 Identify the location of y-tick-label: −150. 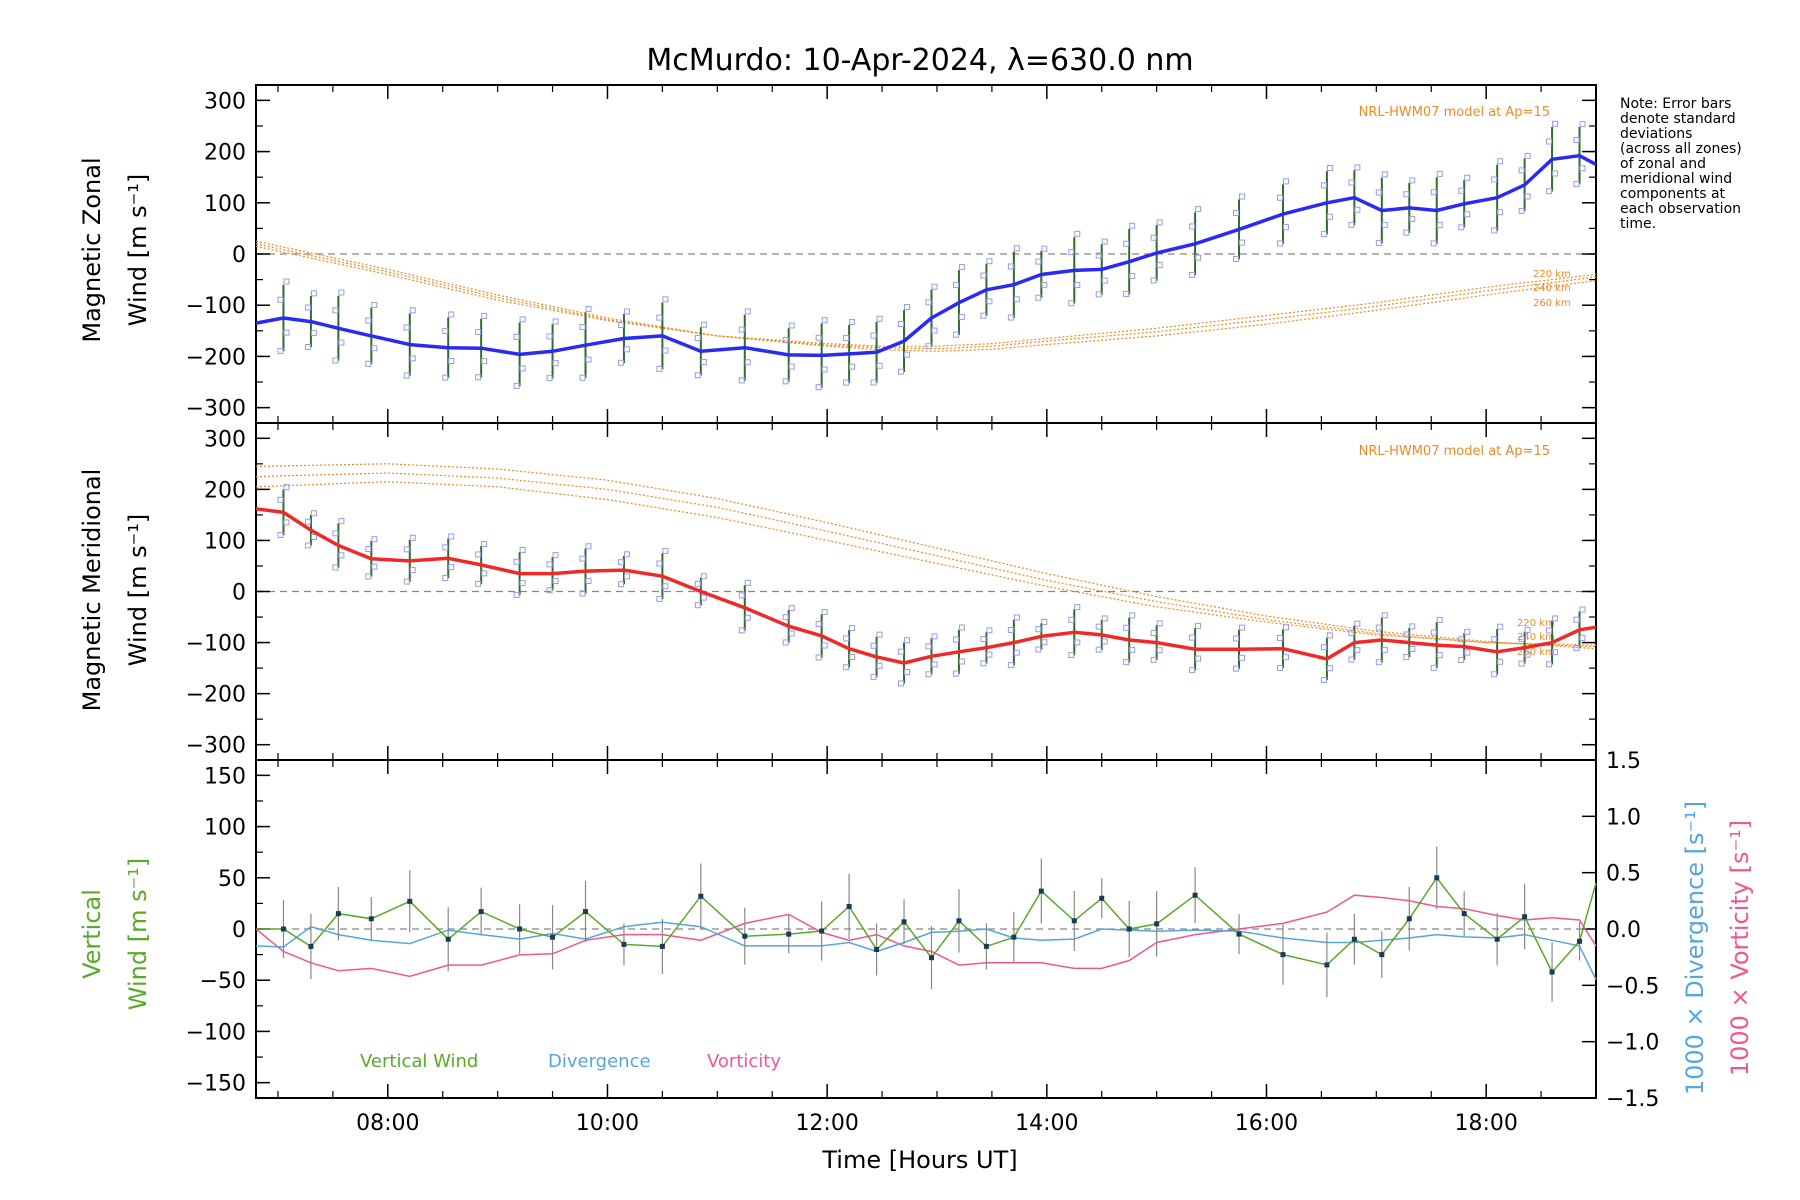
(216, 1084).